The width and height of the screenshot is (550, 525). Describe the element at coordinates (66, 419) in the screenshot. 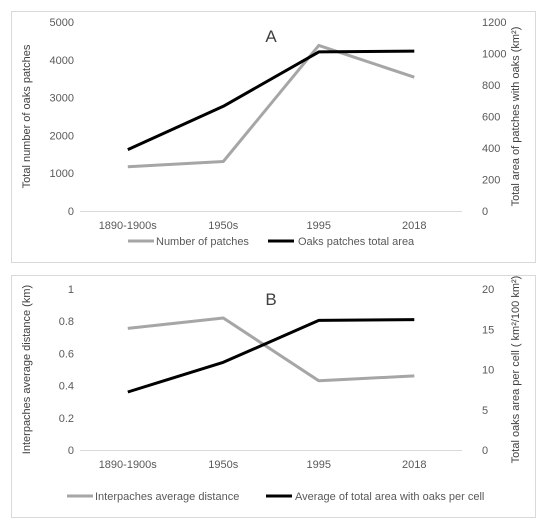

I see `y-left-tick-label: 0.2` at that location.